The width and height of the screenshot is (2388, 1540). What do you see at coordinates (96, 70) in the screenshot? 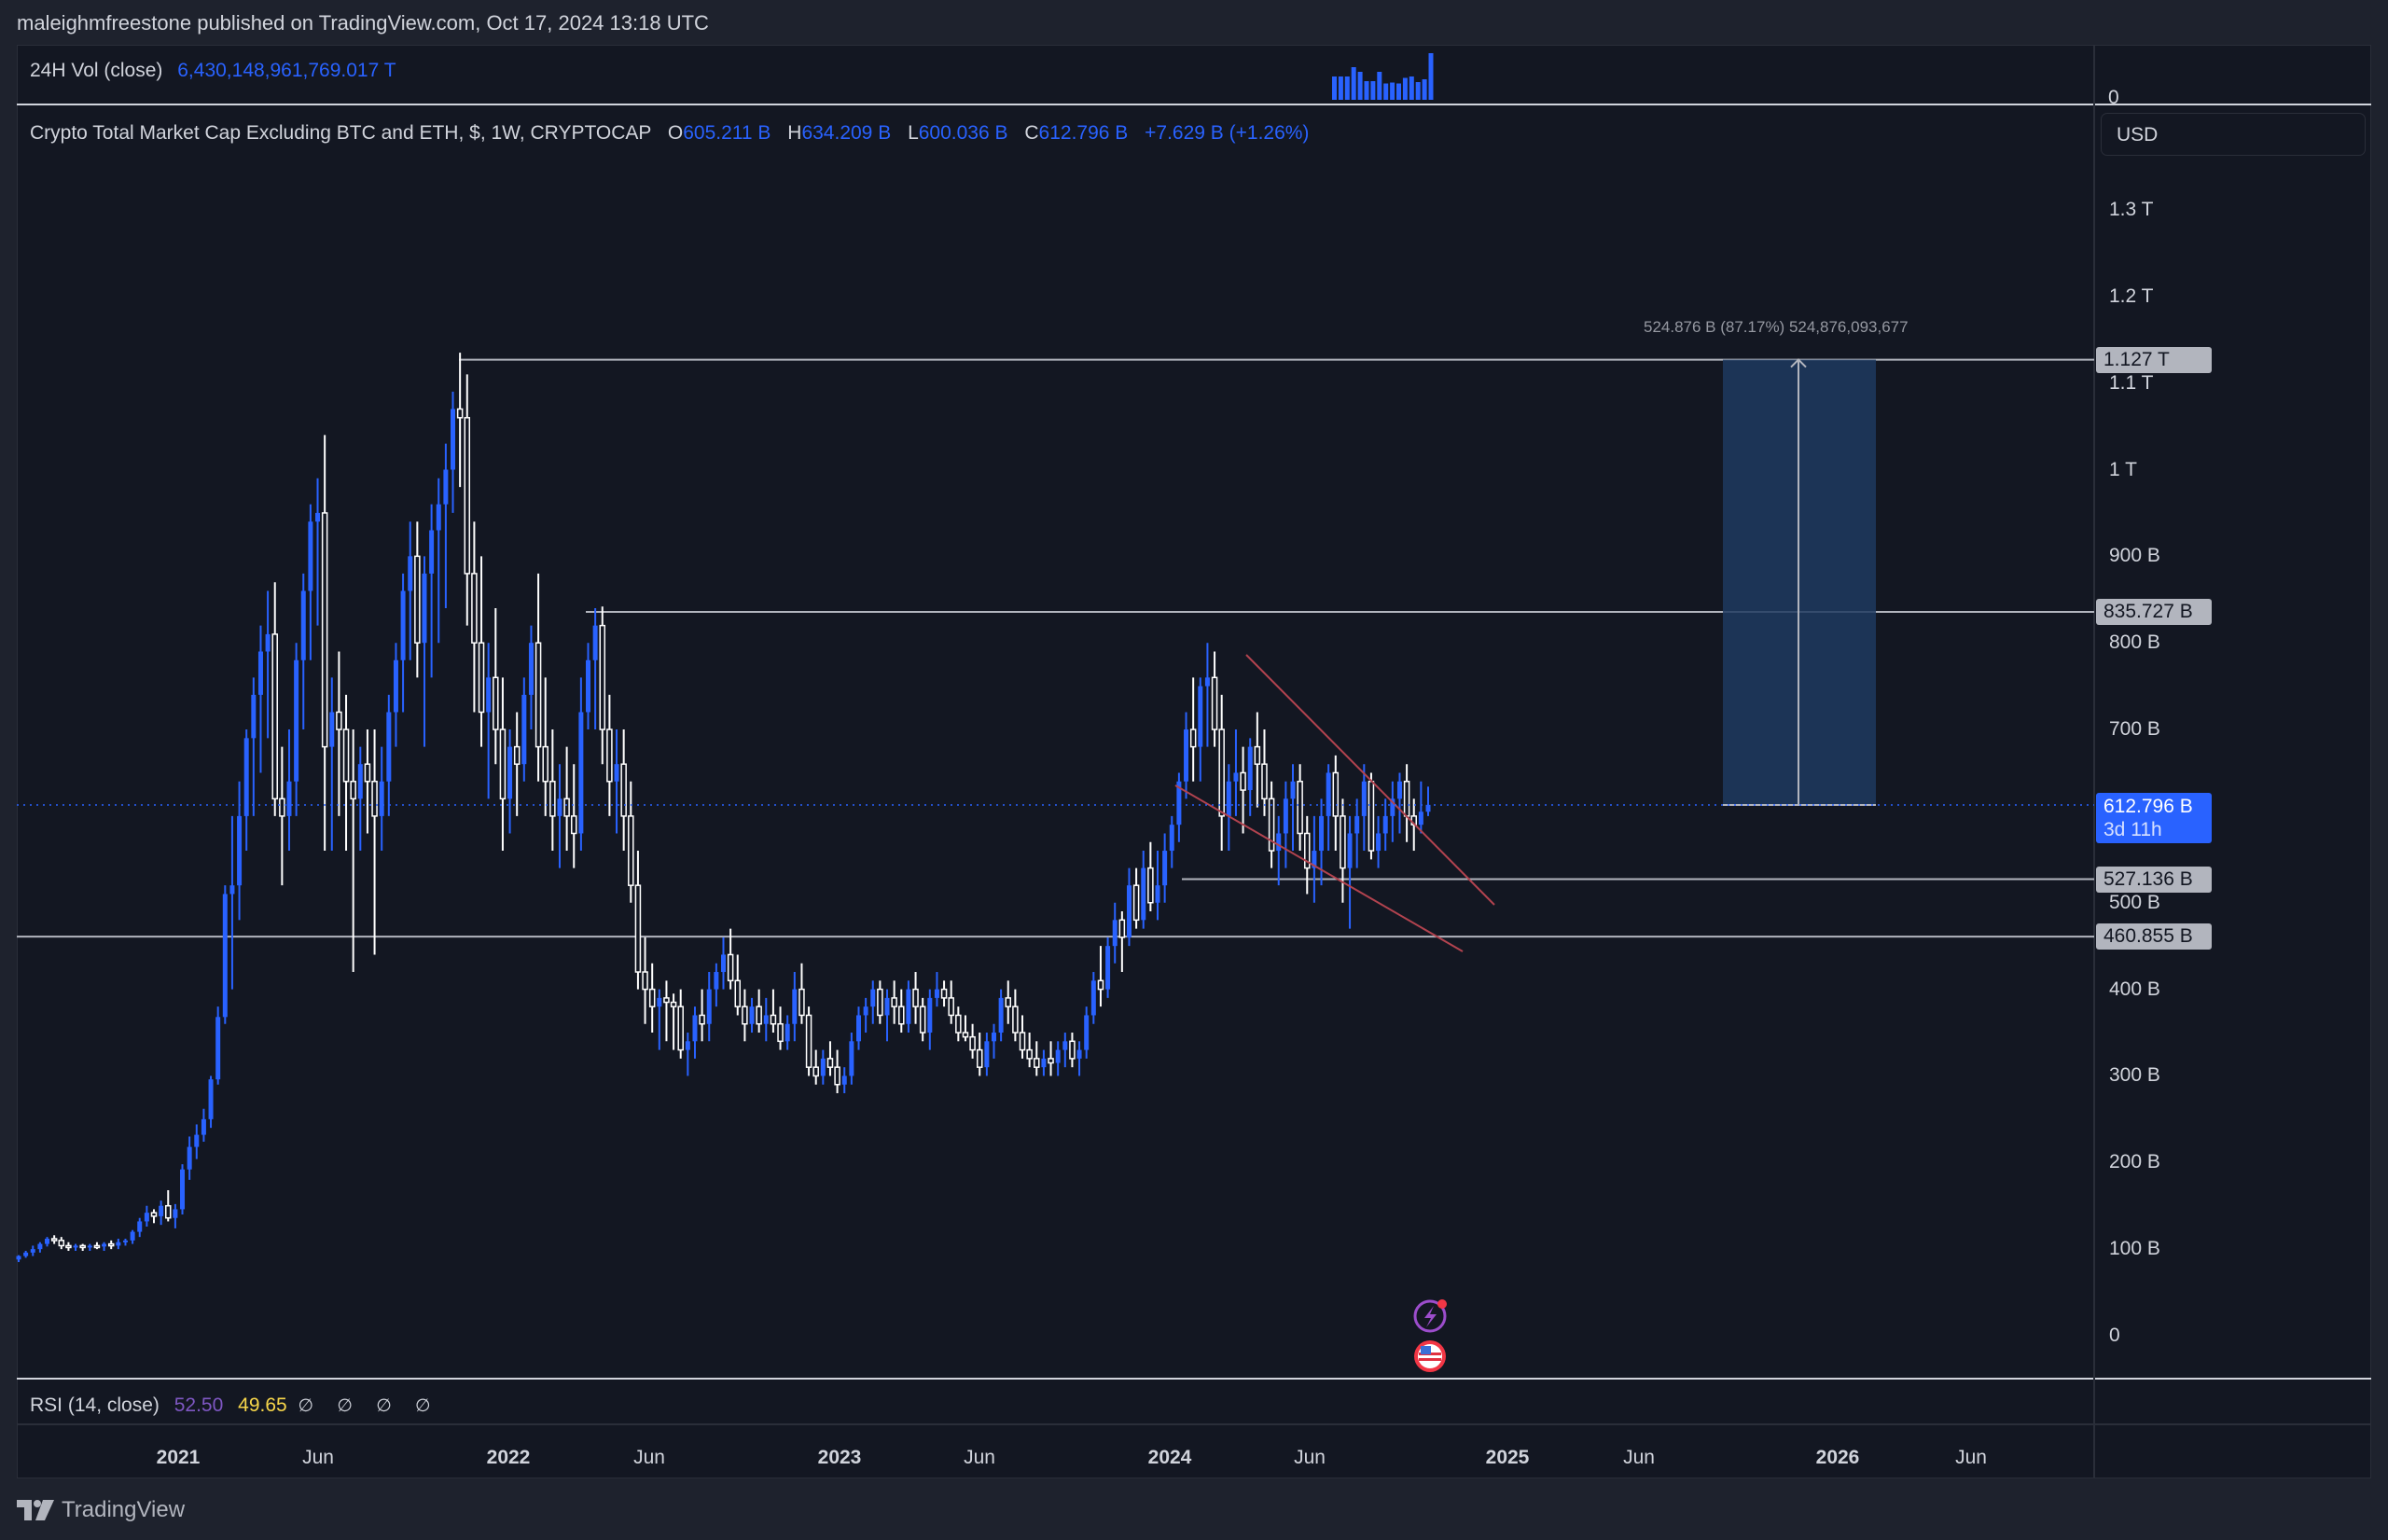
I see `volume-label: 24H Vol (close)` at bounding box center [96, 70].